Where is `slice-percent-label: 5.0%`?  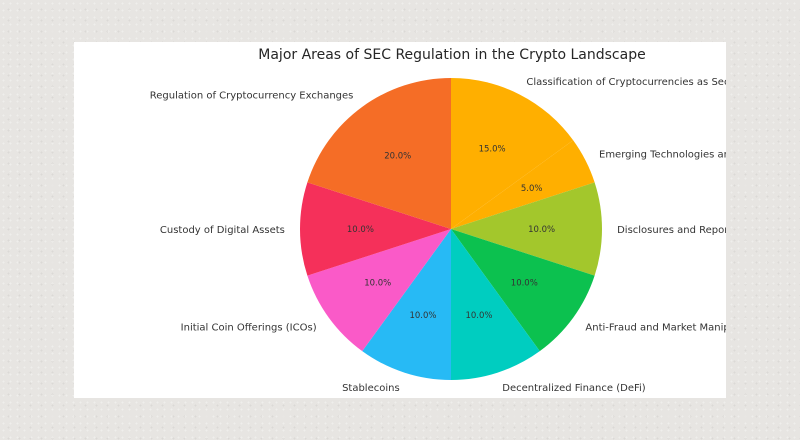 slice-percent-label: 5.0% is located at coordinates (532, 189).